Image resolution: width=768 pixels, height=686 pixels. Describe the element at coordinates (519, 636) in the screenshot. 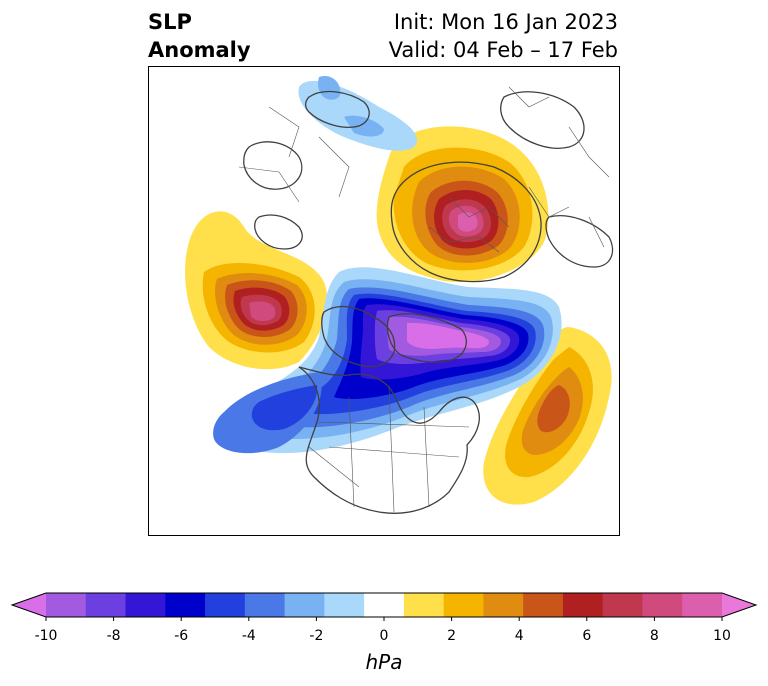

I see `colorbar-tick-label: 4` at that location.